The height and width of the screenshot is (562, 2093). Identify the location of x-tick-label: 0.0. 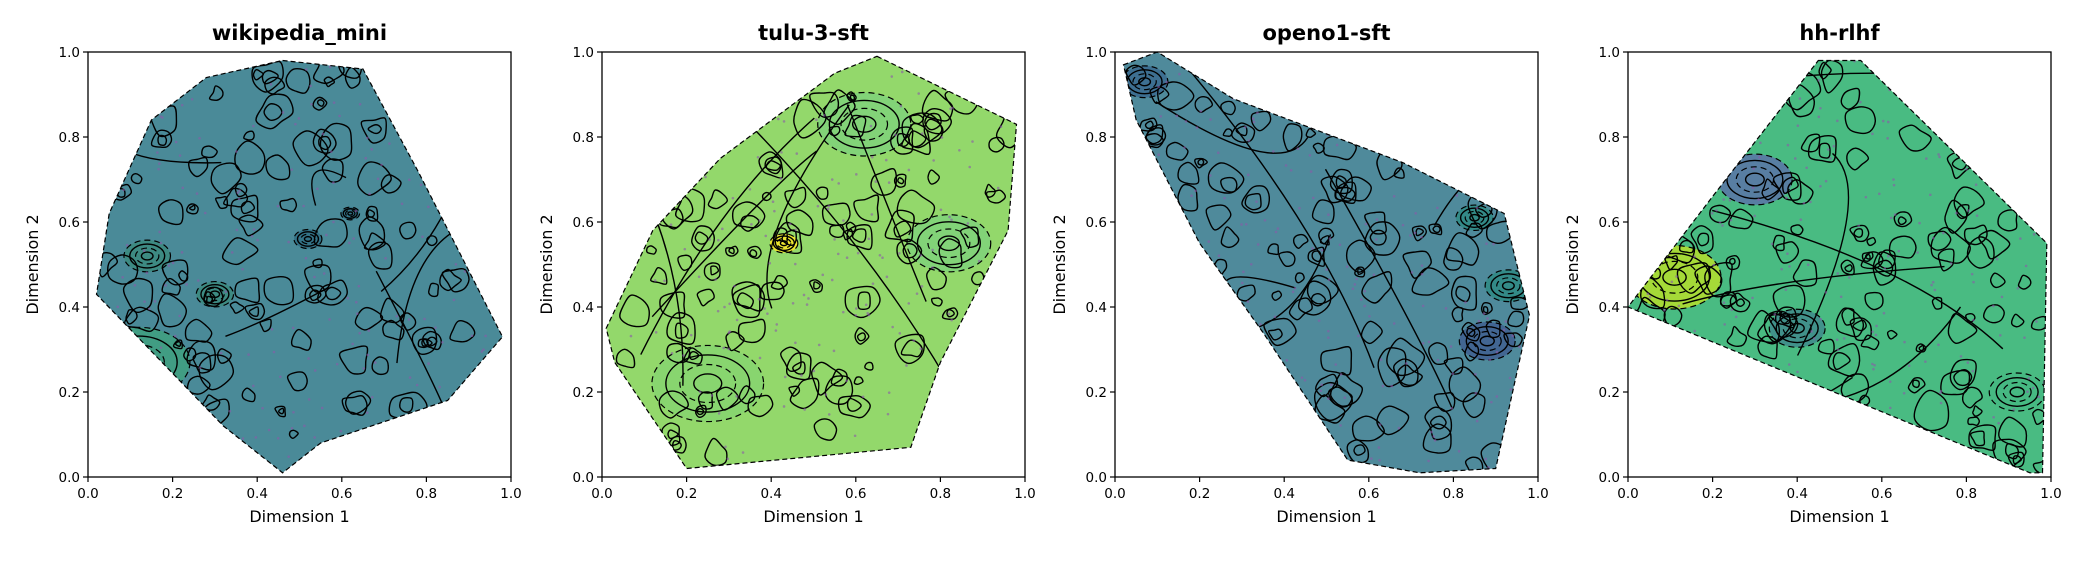
(1627, 494).